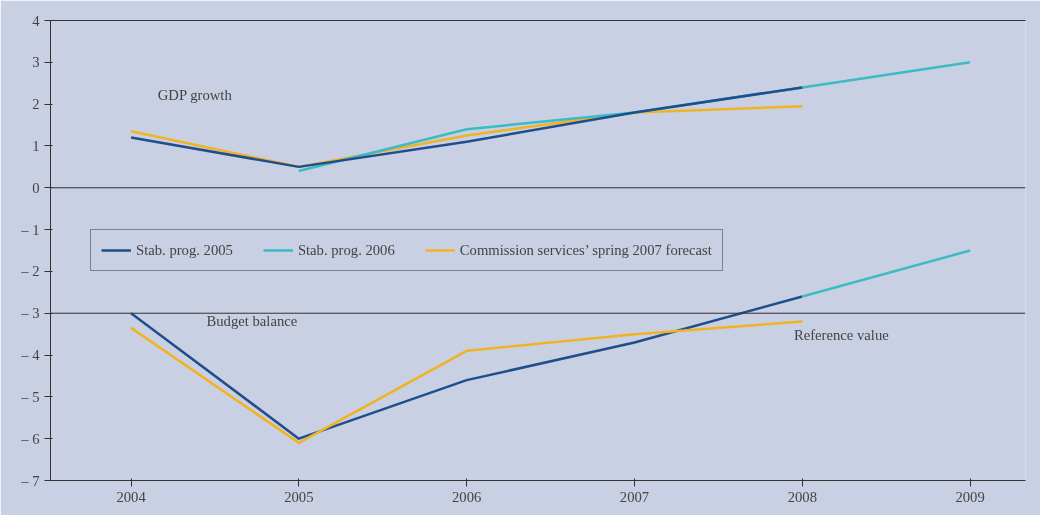 The image size is (1045, 518). I want to click on legend-label: Commission services’ spring 2007 forecast, so click(585, 250).